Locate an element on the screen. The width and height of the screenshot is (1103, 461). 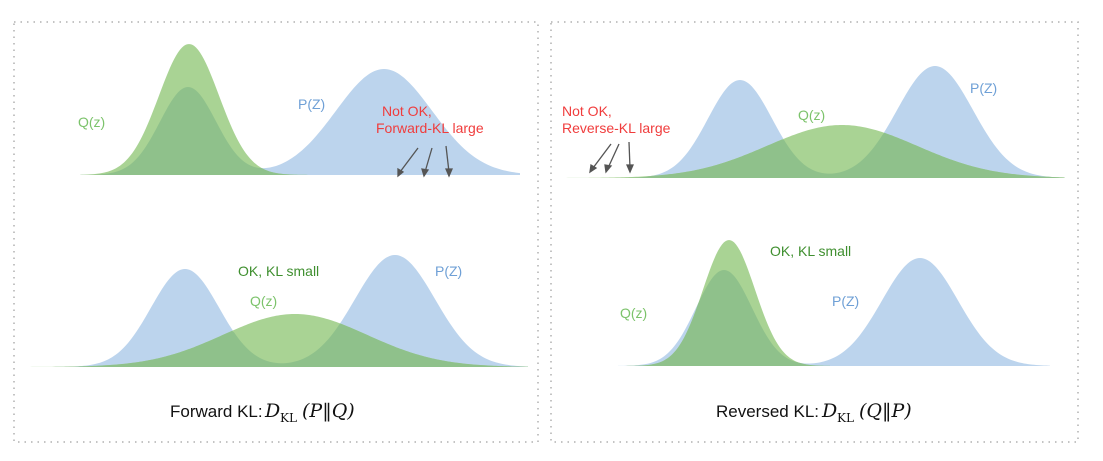
right-caption-text: Reversed KL: is located at coordinates (767, 411).